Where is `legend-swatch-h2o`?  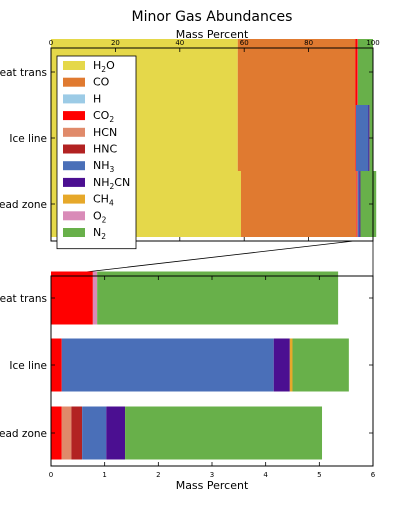 legend-swatch-h2o is located at coordinates (74, 65).